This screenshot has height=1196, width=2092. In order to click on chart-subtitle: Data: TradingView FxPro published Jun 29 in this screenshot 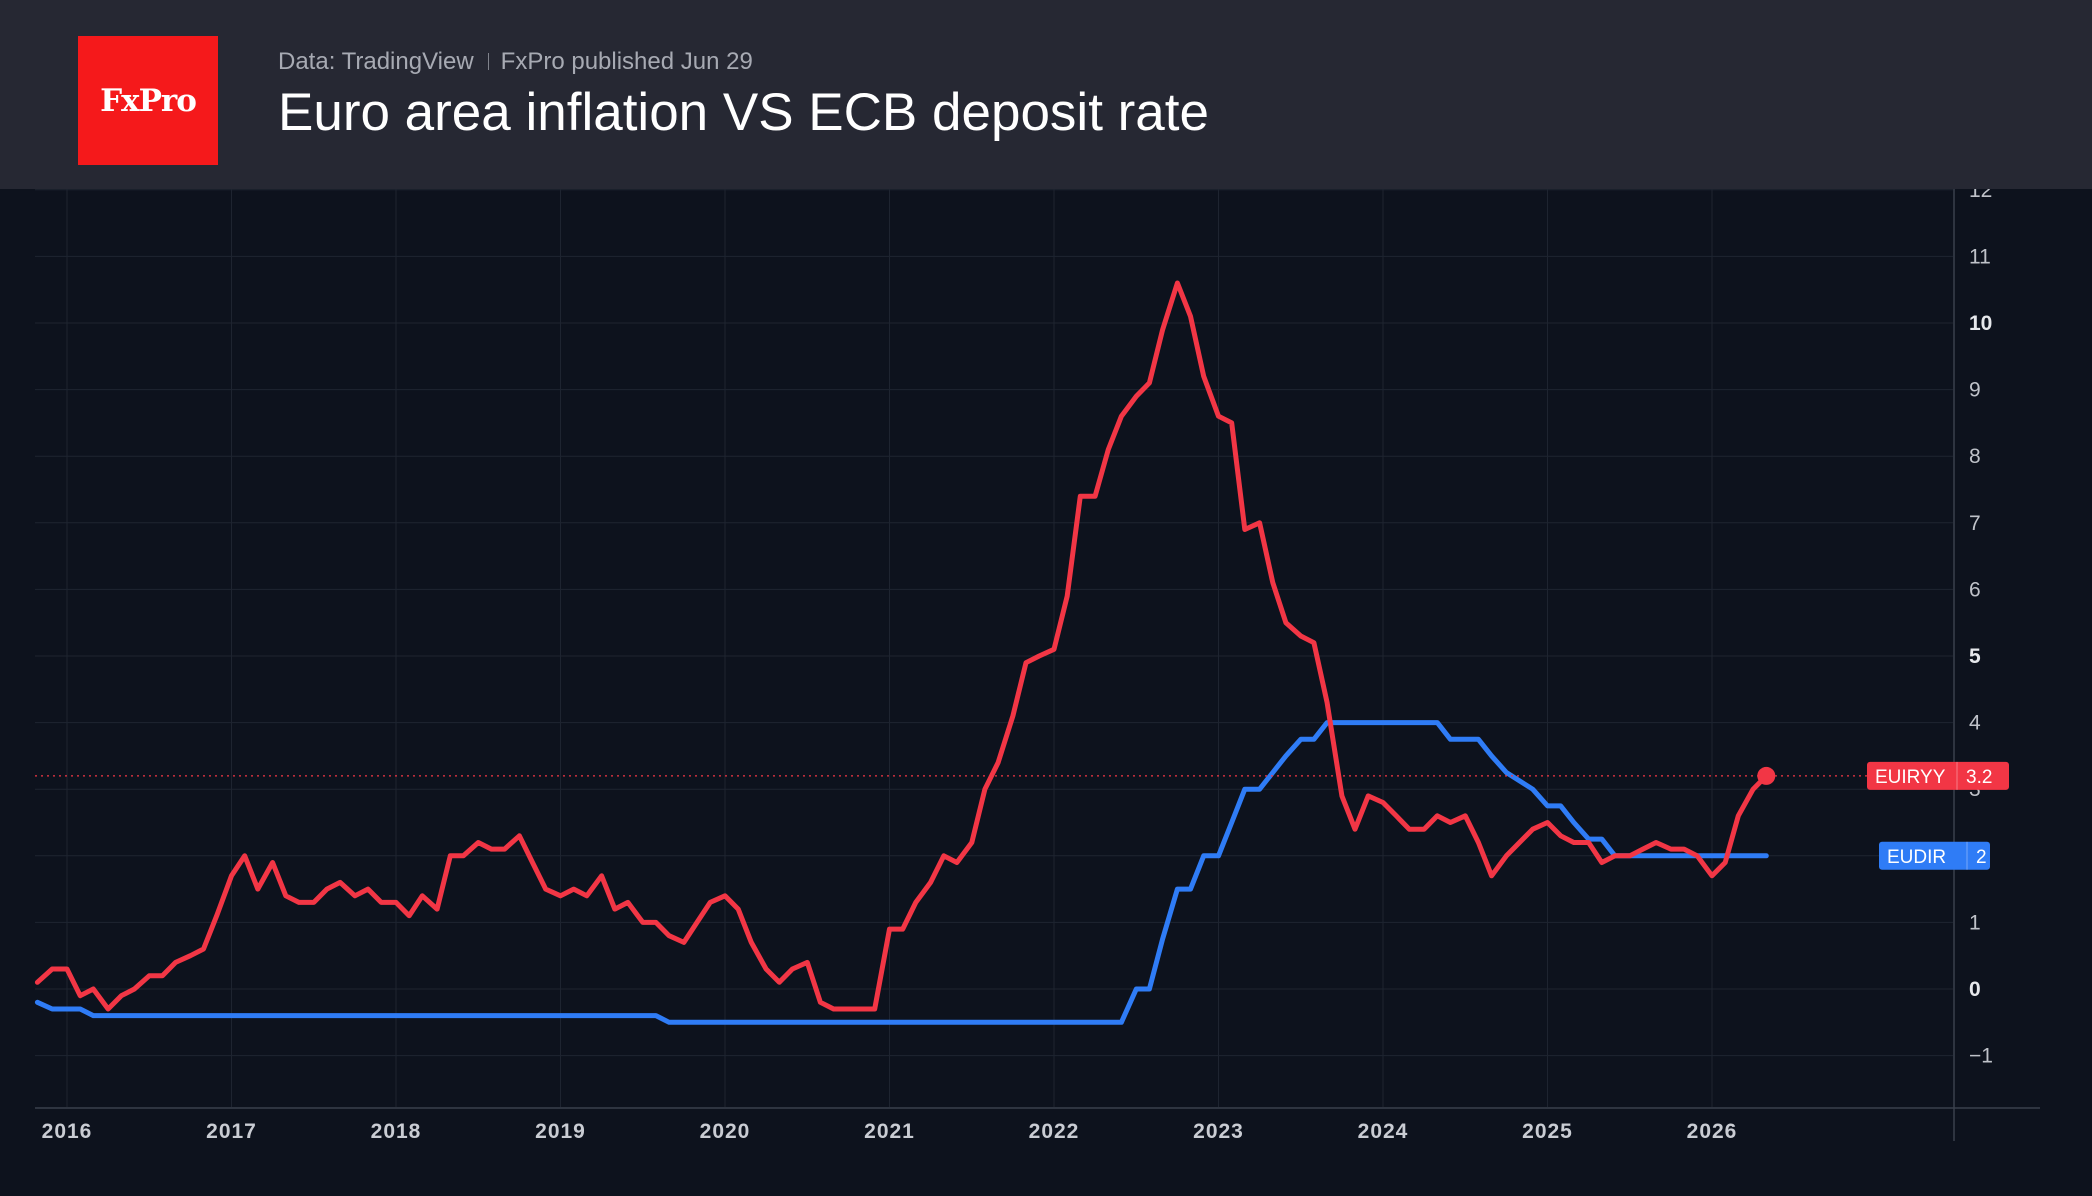, I will do `click(515, 62)`.